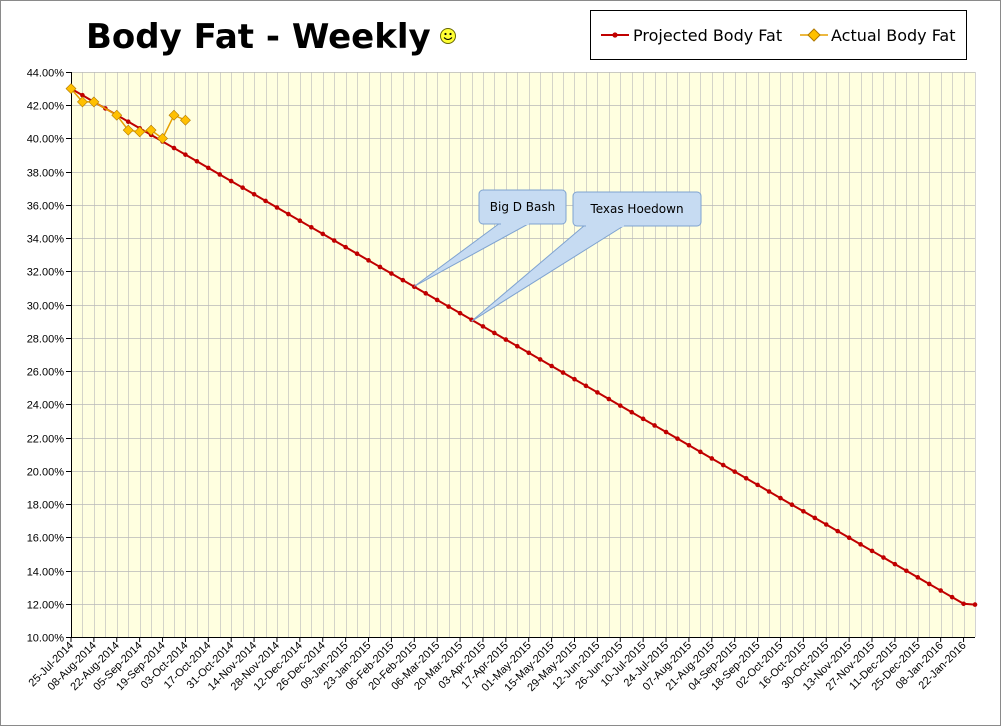  What do you see at coordinates (448, 36) in the screenshot?
I see `smiley-face-icon` at bounding box center [448, 36].